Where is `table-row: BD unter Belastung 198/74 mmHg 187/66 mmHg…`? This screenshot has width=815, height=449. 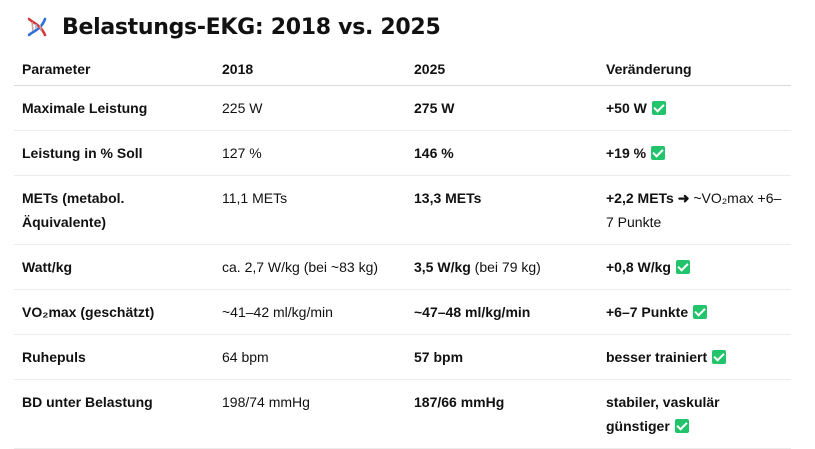 table-row: BD unter Belastung 198/74 mmHg 187/66 mmHg… is located at coordinates (402, 414).